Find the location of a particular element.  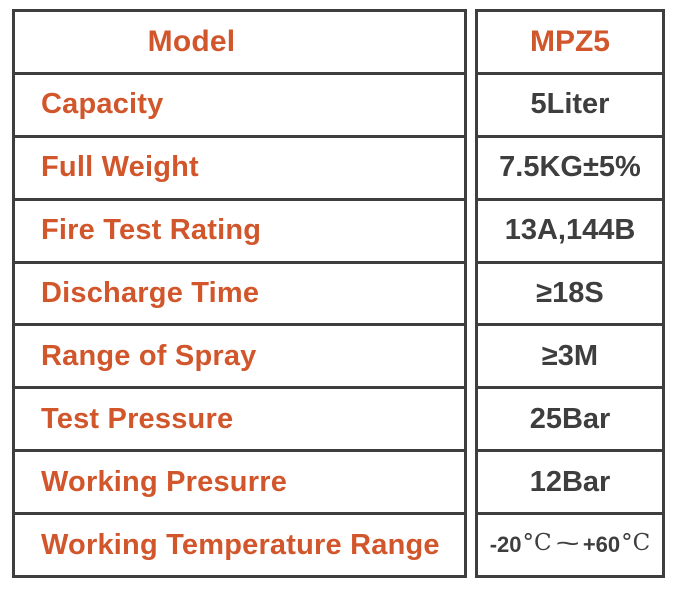

header-label-cell: Model is located at coordinates (191, 41).